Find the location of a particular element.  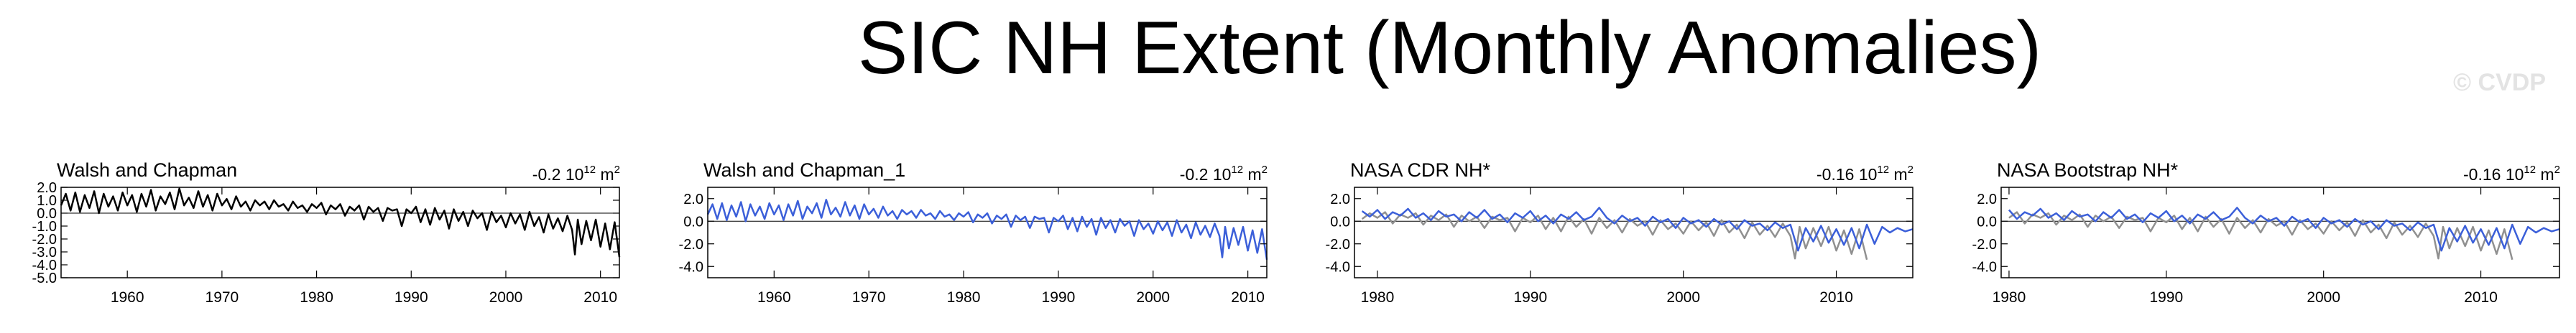

figure-title: SIC NH Extent (Monthly Anomalies) is located at coordinates (1450, 48).